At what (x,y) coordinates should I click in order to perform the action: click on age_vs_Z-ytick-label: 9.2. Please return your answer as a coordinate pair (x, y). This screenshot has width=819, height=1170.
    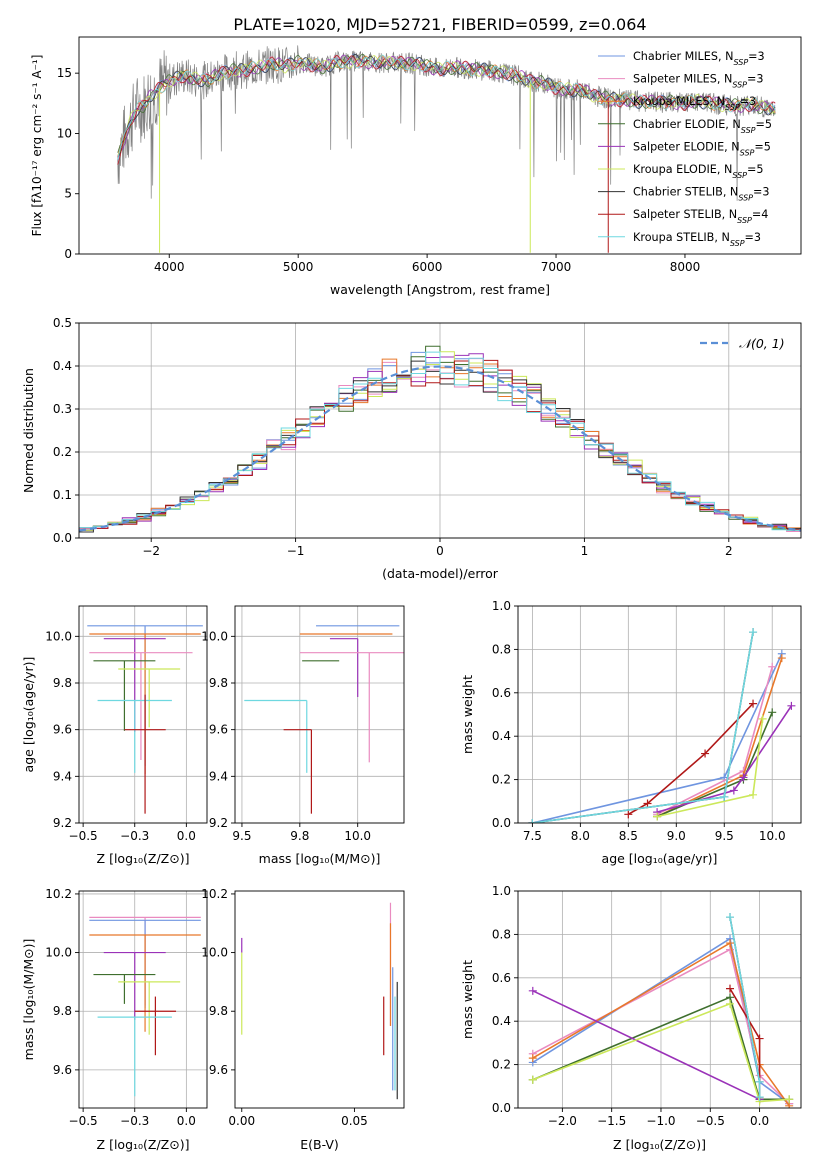
    Looking at the image, I should click on (62, 823).